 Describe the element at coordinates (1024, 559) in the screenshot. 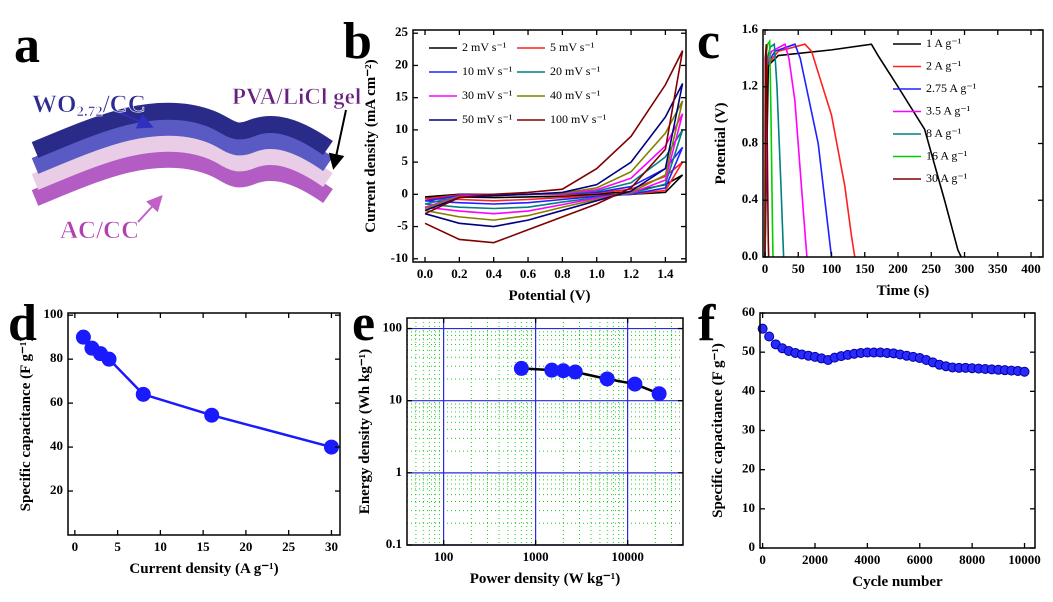

I see `x-tick-label: 10000` at that location.